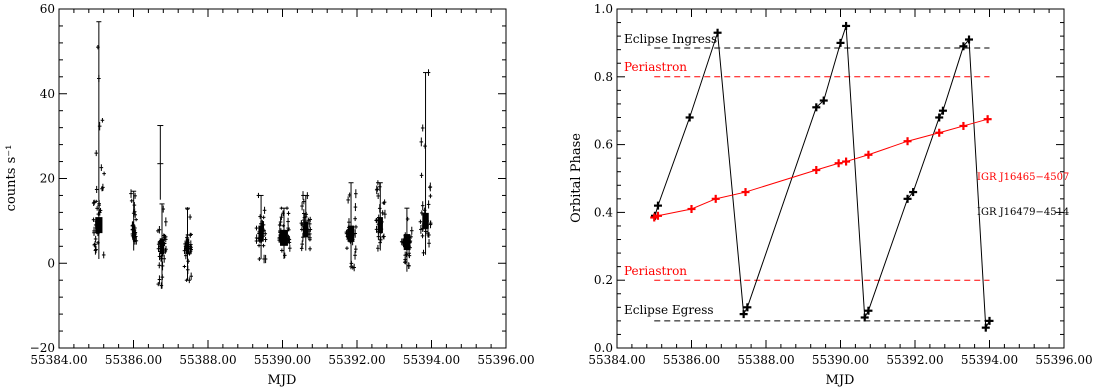 This screenshot has height=390, width=1098. Describe the element at coordinates (42, 348) in the screenshot. I see `left-y-tick-label: −20` at that location.